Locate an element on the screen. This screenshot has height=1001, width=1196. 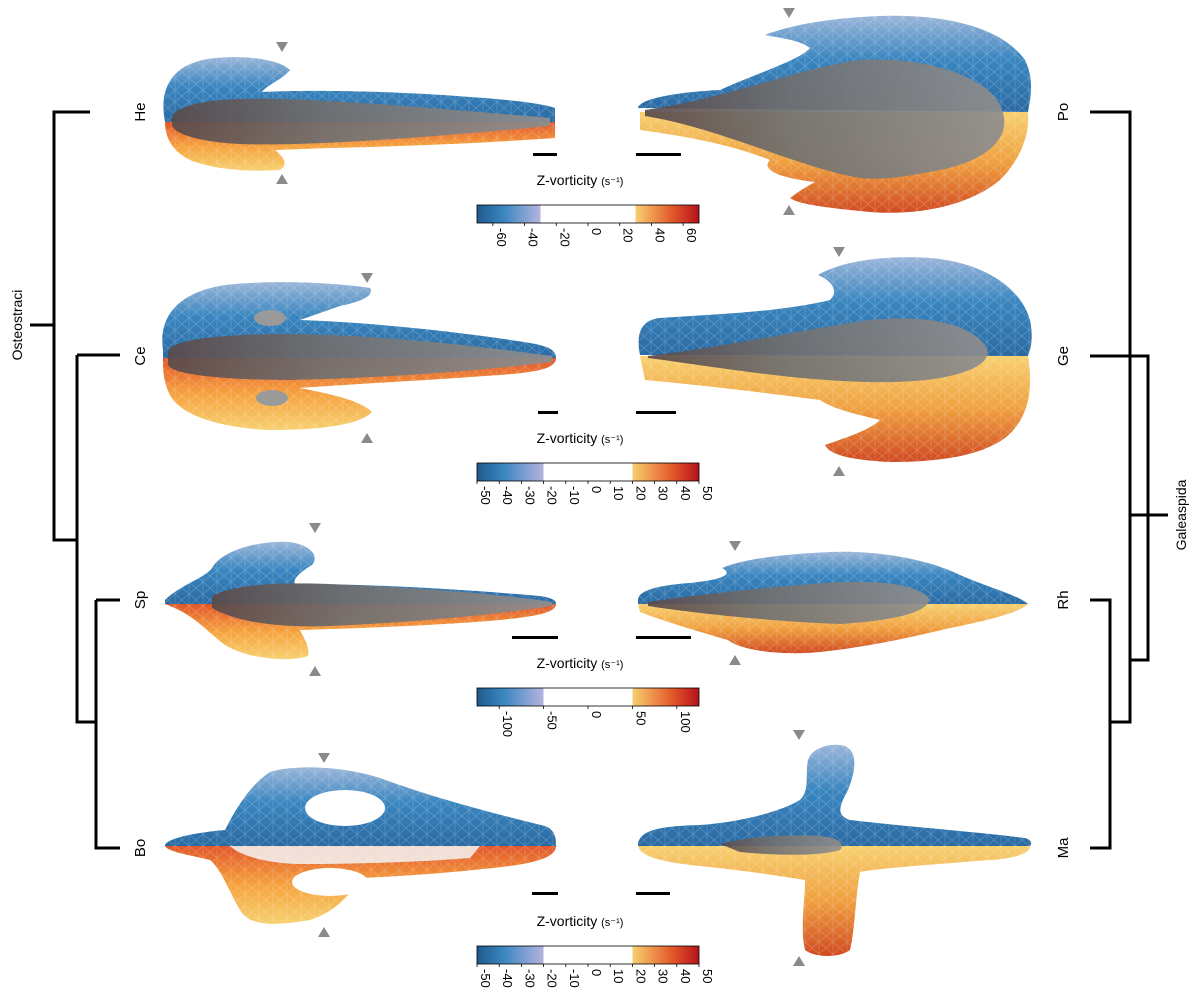
colorbar: Z-vorticity (s⁻¹) -60 -40 -20 0 20 40 60 is located at coordinates (588, 209).